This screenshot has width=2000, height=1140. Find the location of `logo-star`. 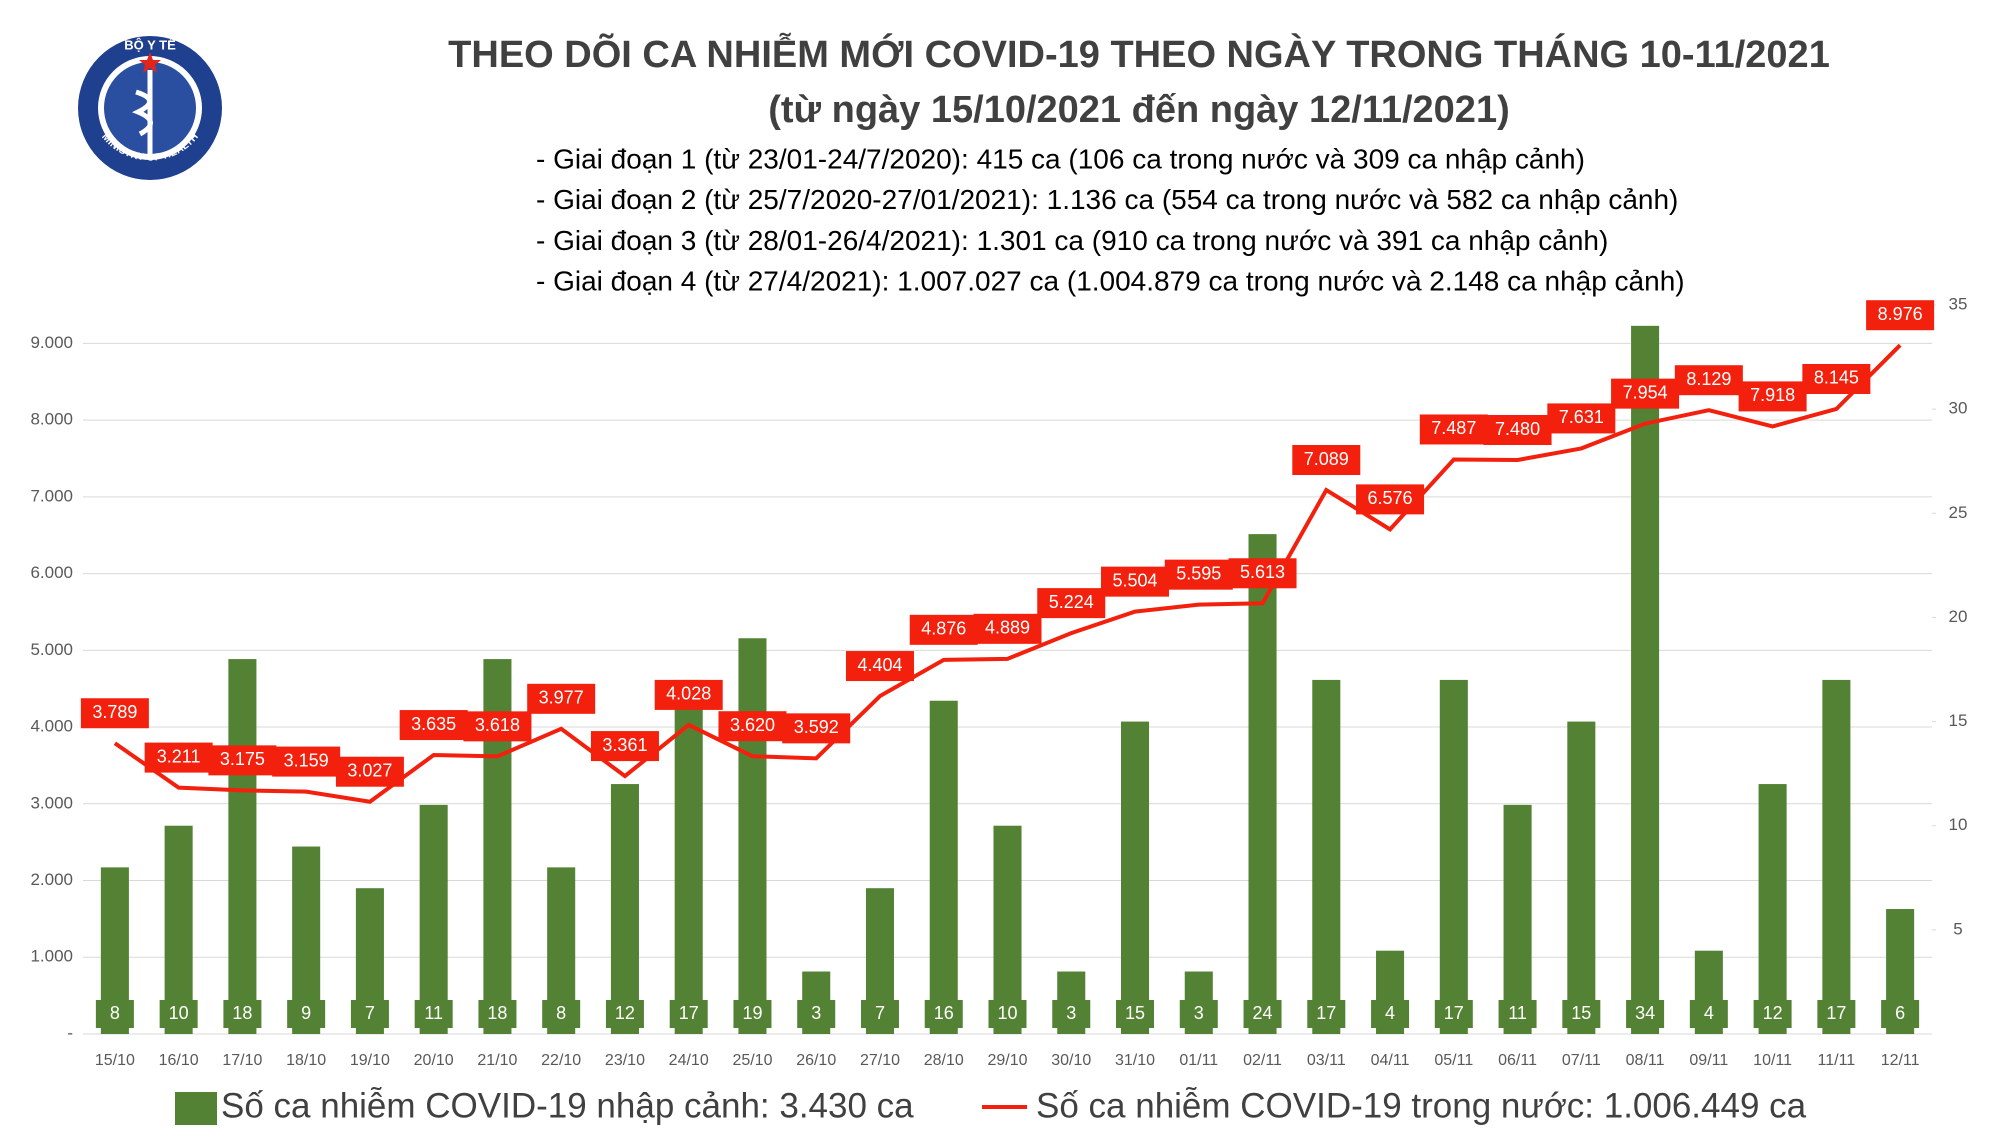

logo-star is located at coordinates (150, 62).